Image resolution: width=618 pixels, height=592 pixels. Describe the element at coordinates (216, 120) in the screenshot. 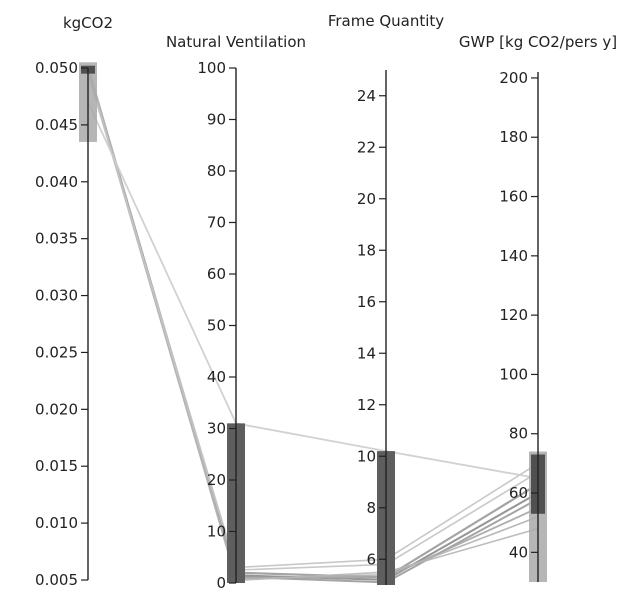

I see `tick-label-natural_ventilation-90: 90` at that location.